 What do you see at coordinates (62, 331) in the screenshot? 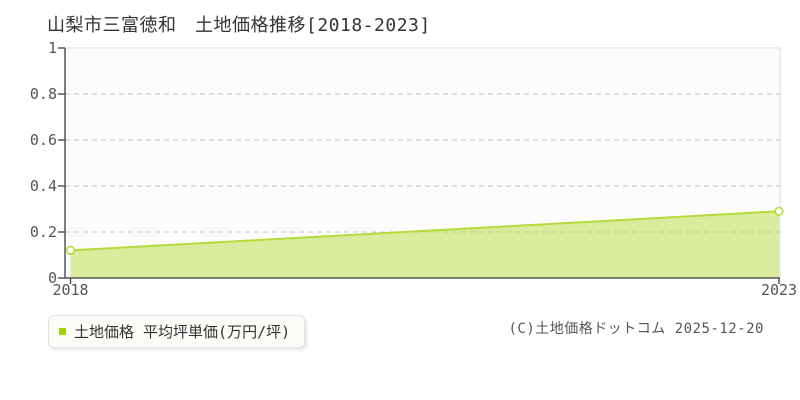
I see `legend-series-swatch-icon` at bounding box center [62, 331].